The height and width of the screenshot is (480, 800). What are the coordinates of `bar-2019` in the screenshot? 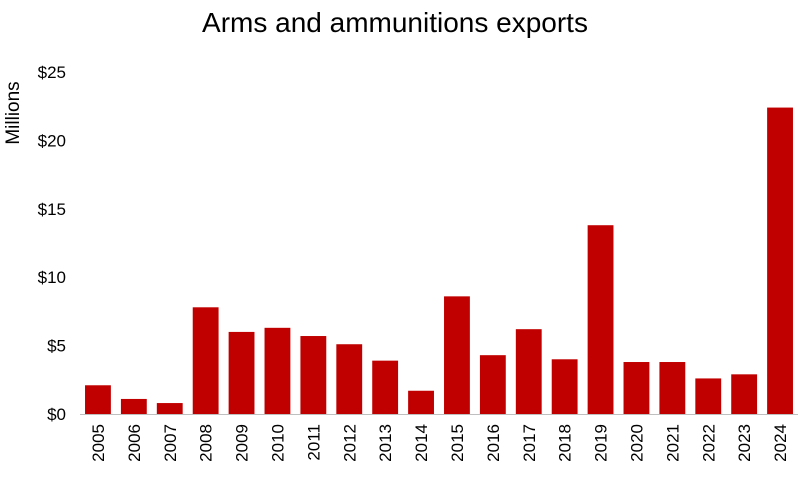 It's located at (600, 319).